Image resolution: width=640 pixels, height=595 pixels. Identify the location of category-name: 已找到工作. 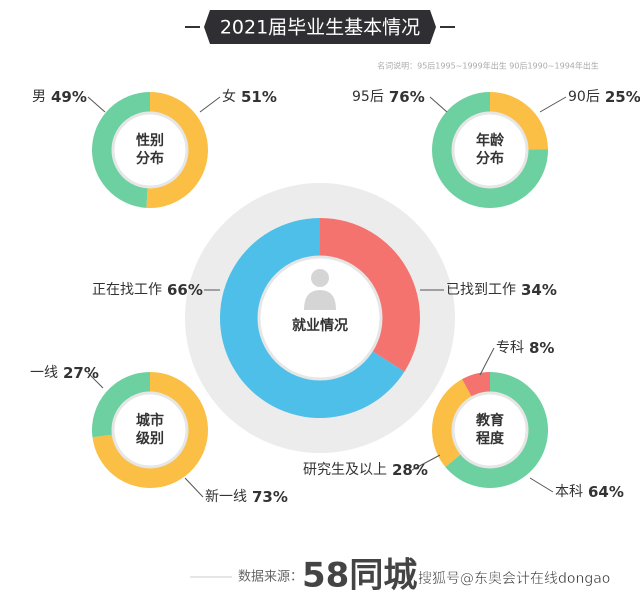
(481, 290).